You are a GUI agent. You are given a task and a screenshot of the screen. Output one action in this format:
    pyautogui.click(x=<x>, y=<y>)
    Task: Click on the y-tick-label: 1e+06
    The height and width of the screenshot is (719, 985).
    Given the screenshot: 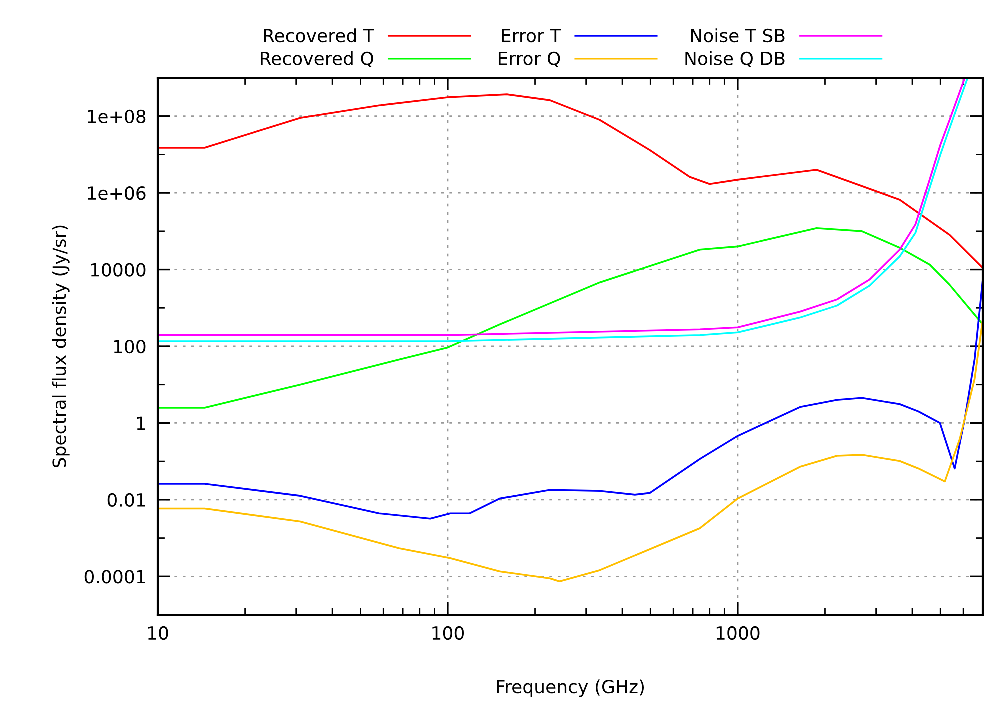 What is the action you would take?
    pyautogui.click(x=117, y=193)
    